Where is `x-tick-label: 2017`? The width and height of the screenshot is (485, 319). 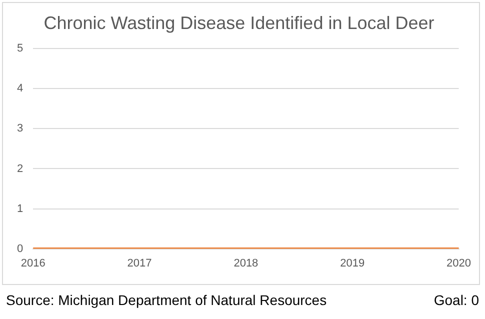 x-tick-label: 2017 is located at coordinates (139, 263).